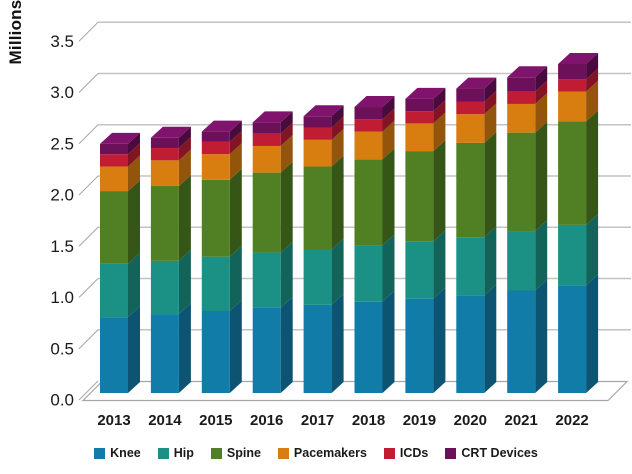 This screenshot has height=474, width=632. I want to click on y-axis-title: Millions, so click(15, 32).